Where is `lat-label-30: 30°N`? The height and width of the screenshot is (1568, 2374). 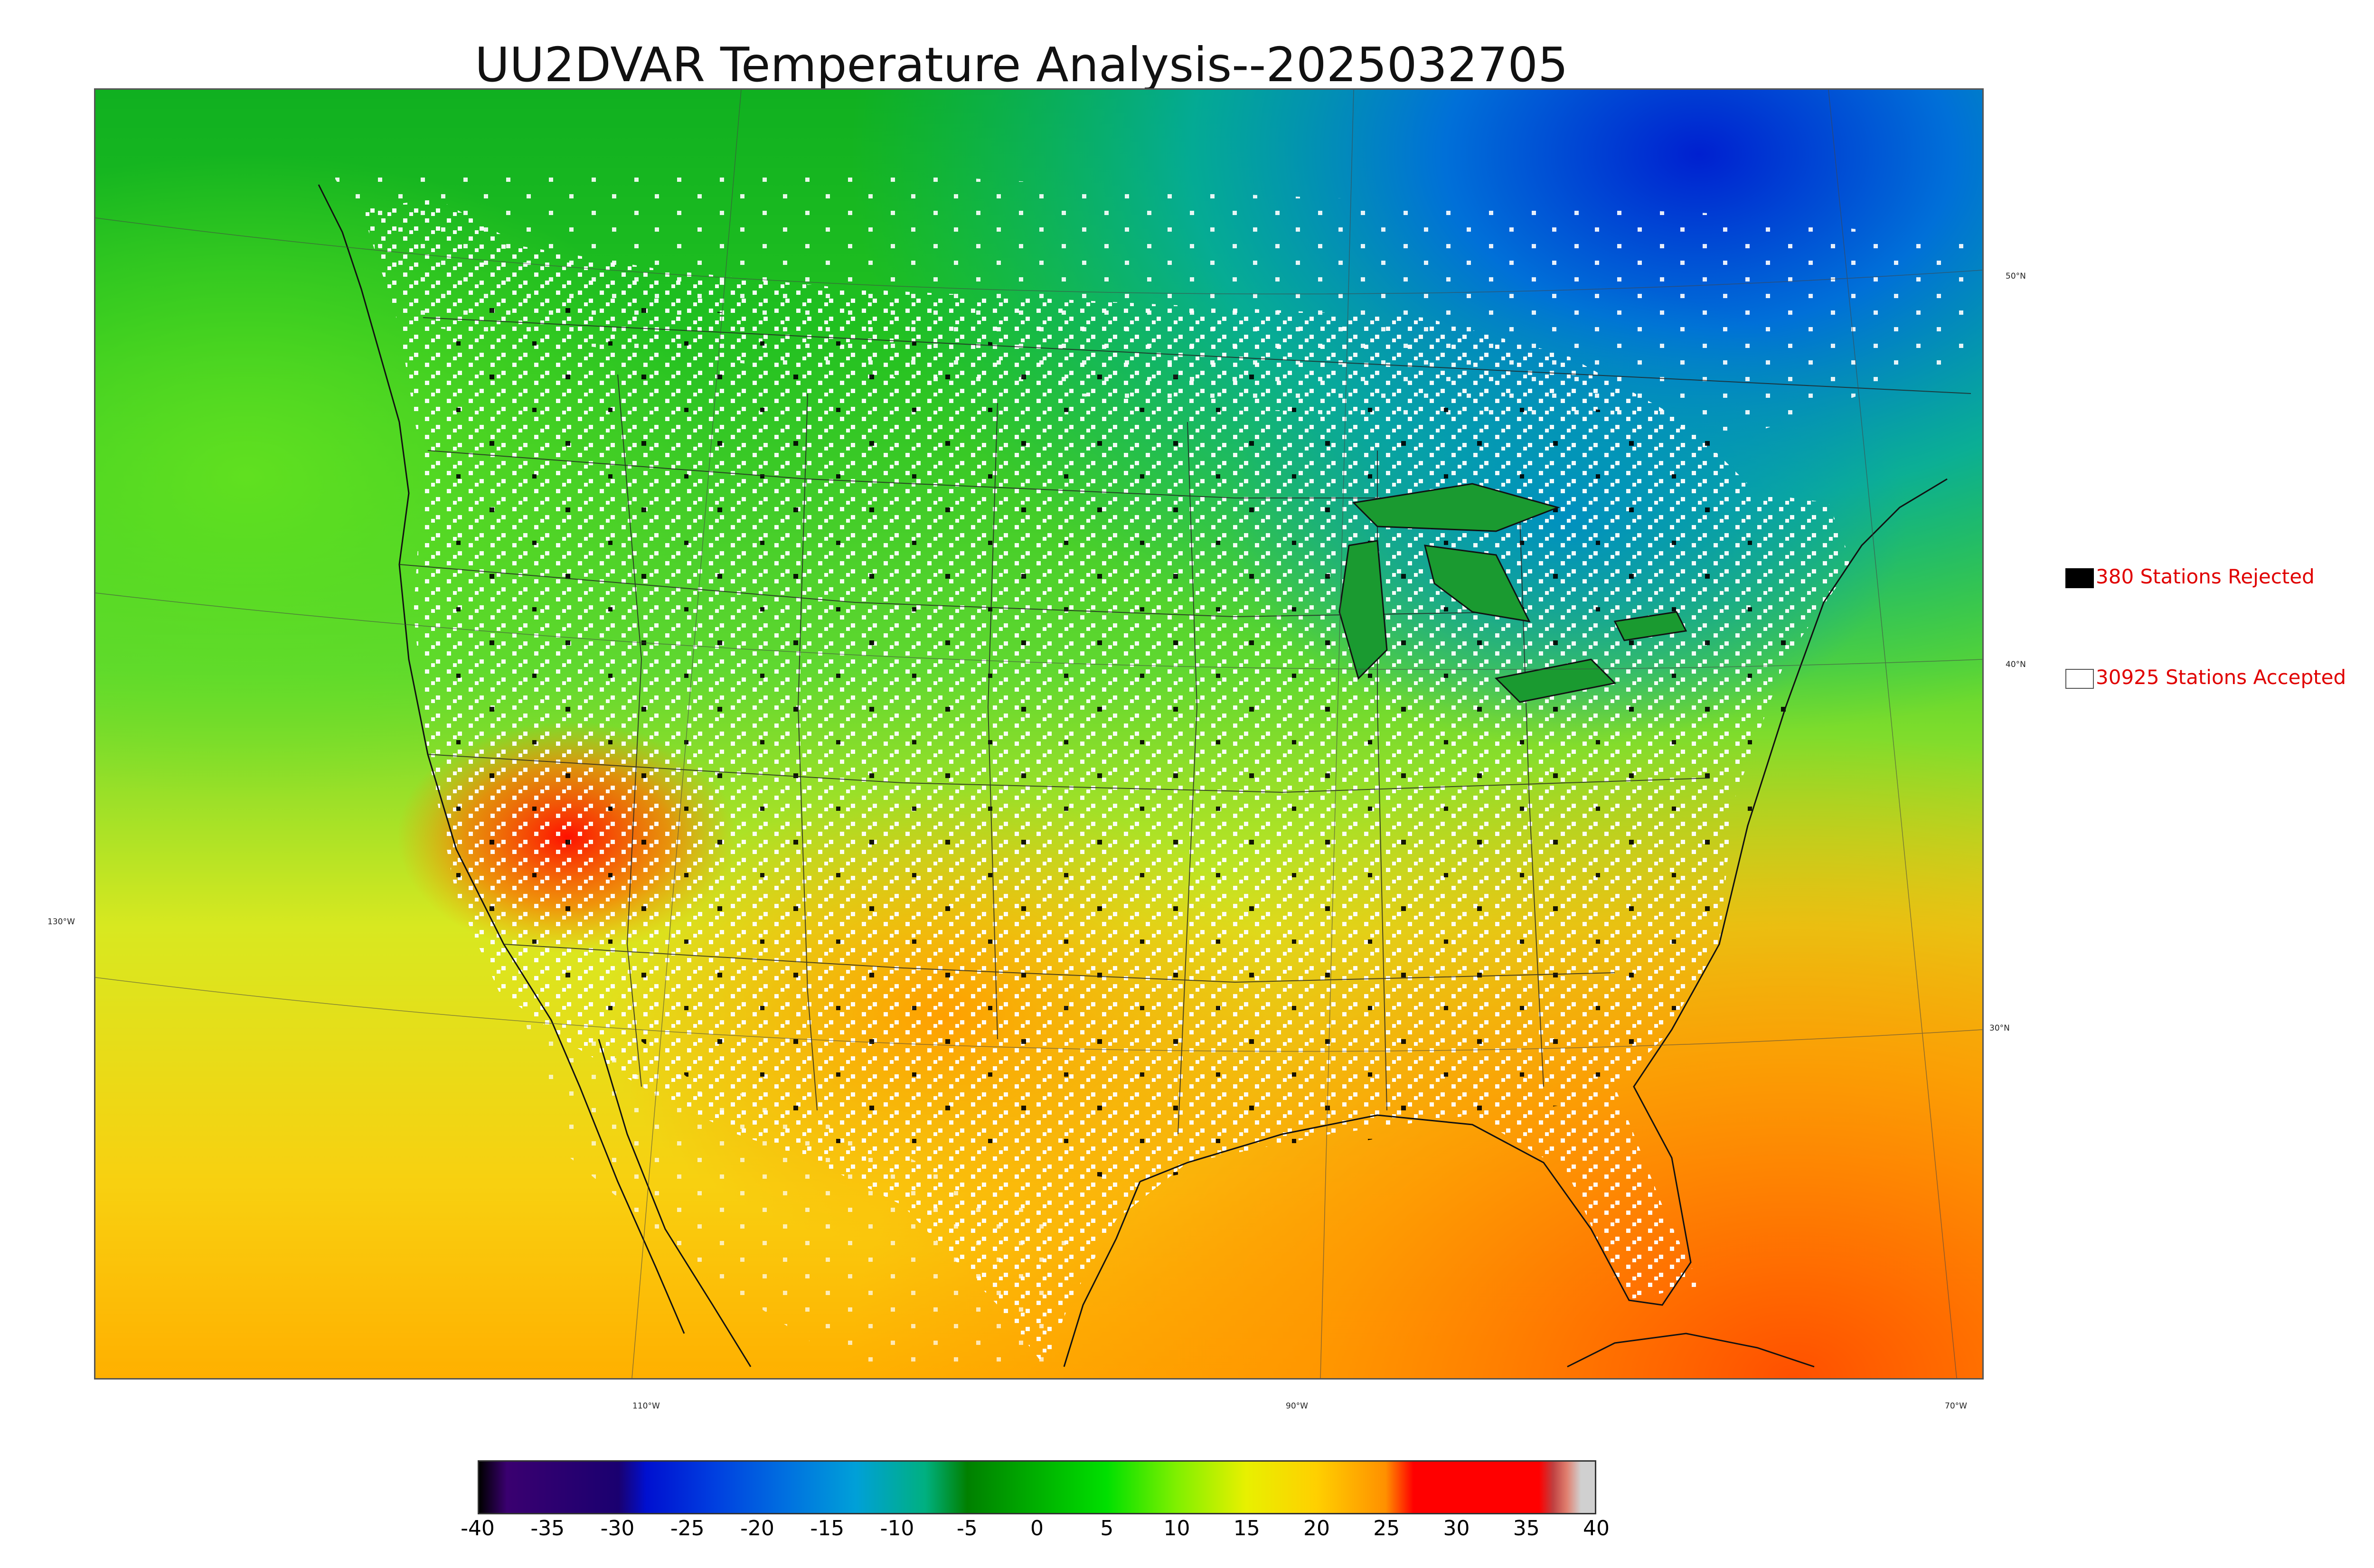 lat-label-30: 30°N is located at coordinates (1999, 1028).